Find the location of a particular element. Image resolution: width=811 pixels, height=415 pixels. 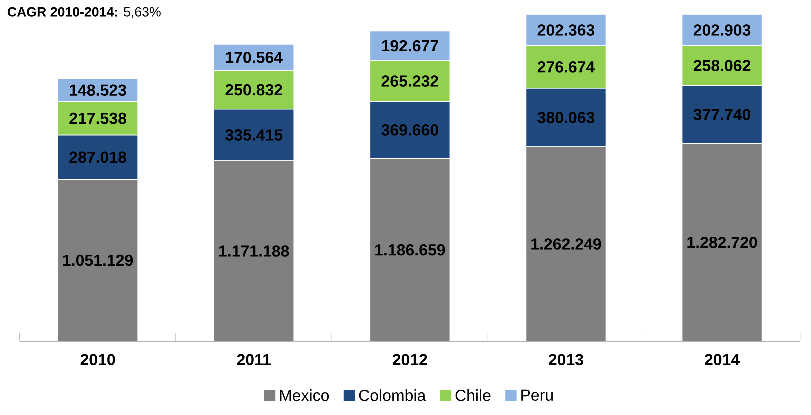

x-tick-label: 2011 is located at coordinates (254, 360).